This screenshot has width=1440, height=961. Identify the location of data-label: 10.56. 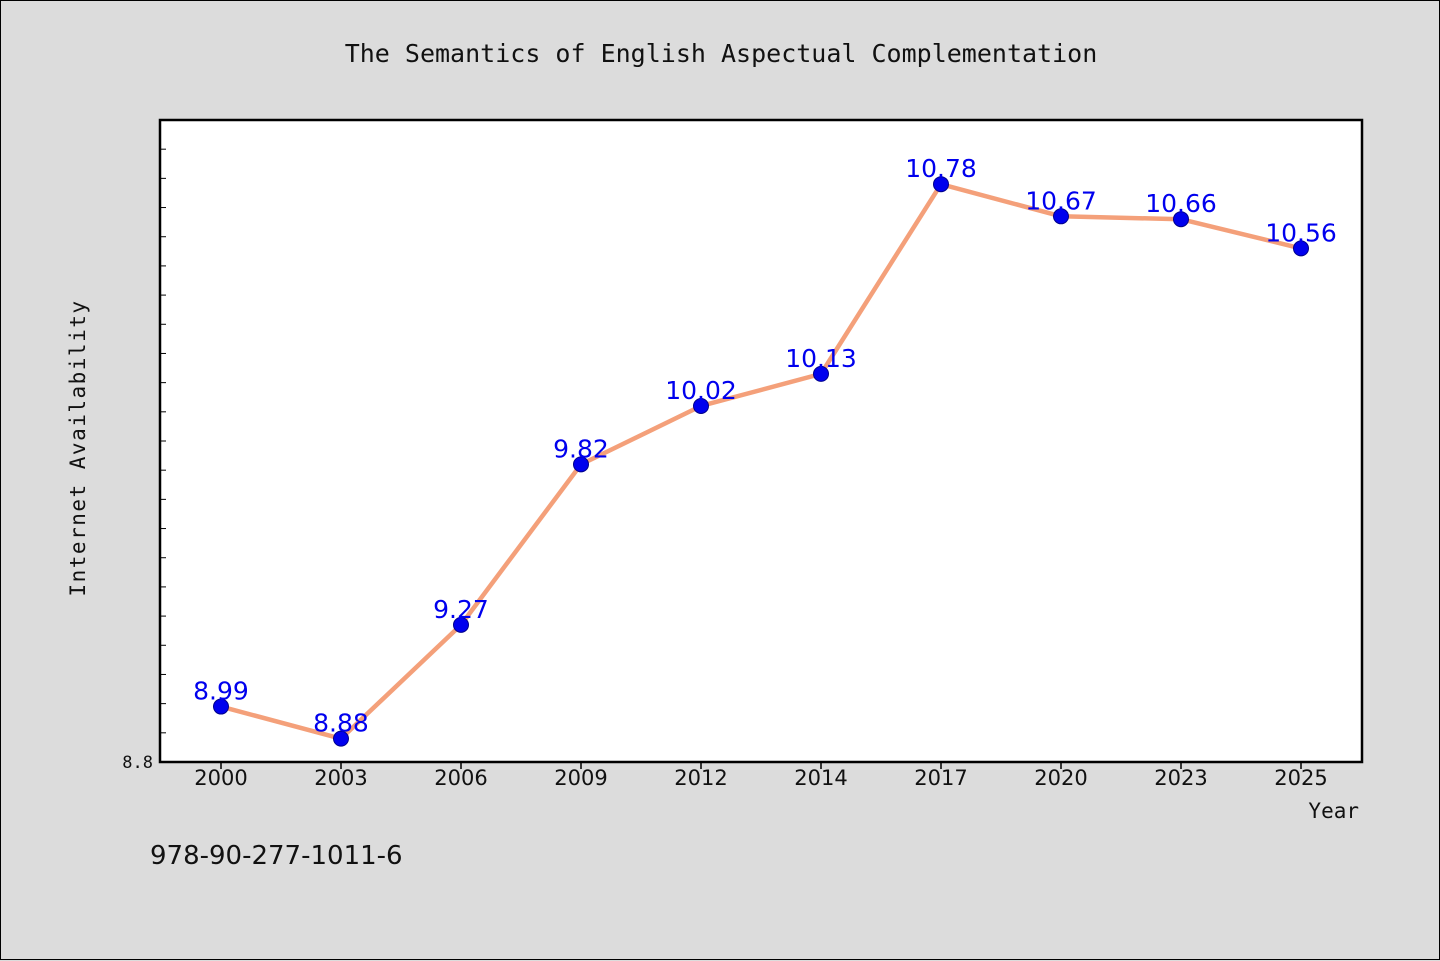
(1301, 232).